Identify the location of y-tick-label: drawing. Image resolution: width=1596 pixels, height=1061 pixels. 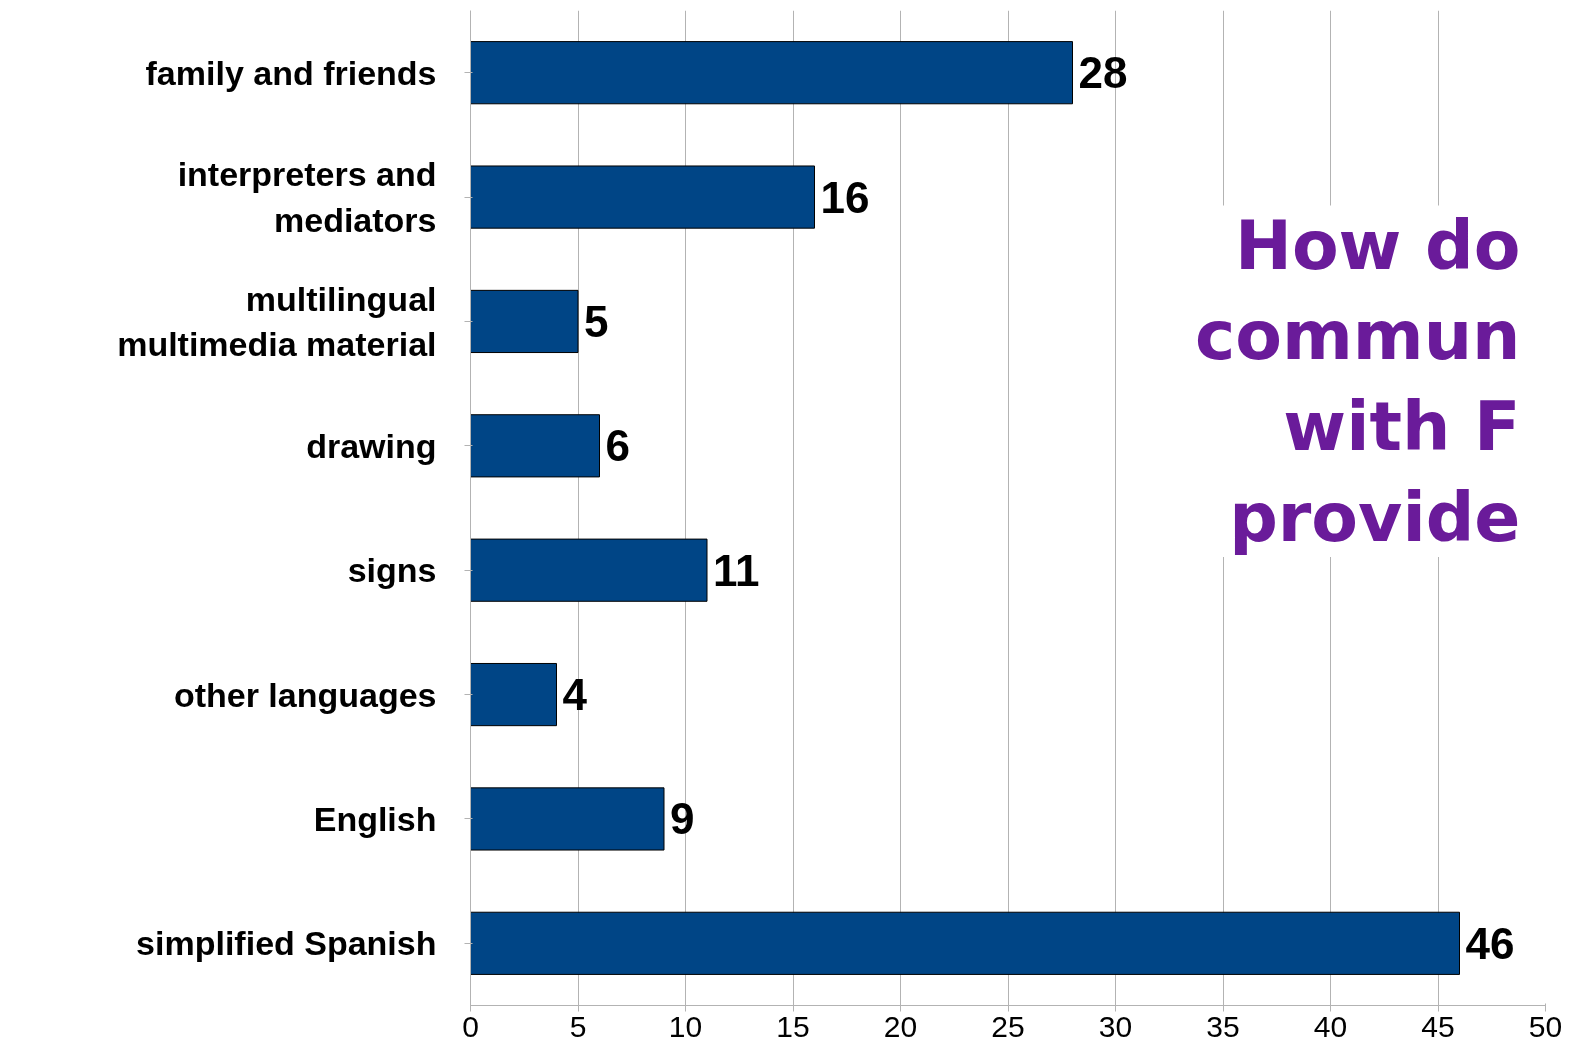
(371, 445).